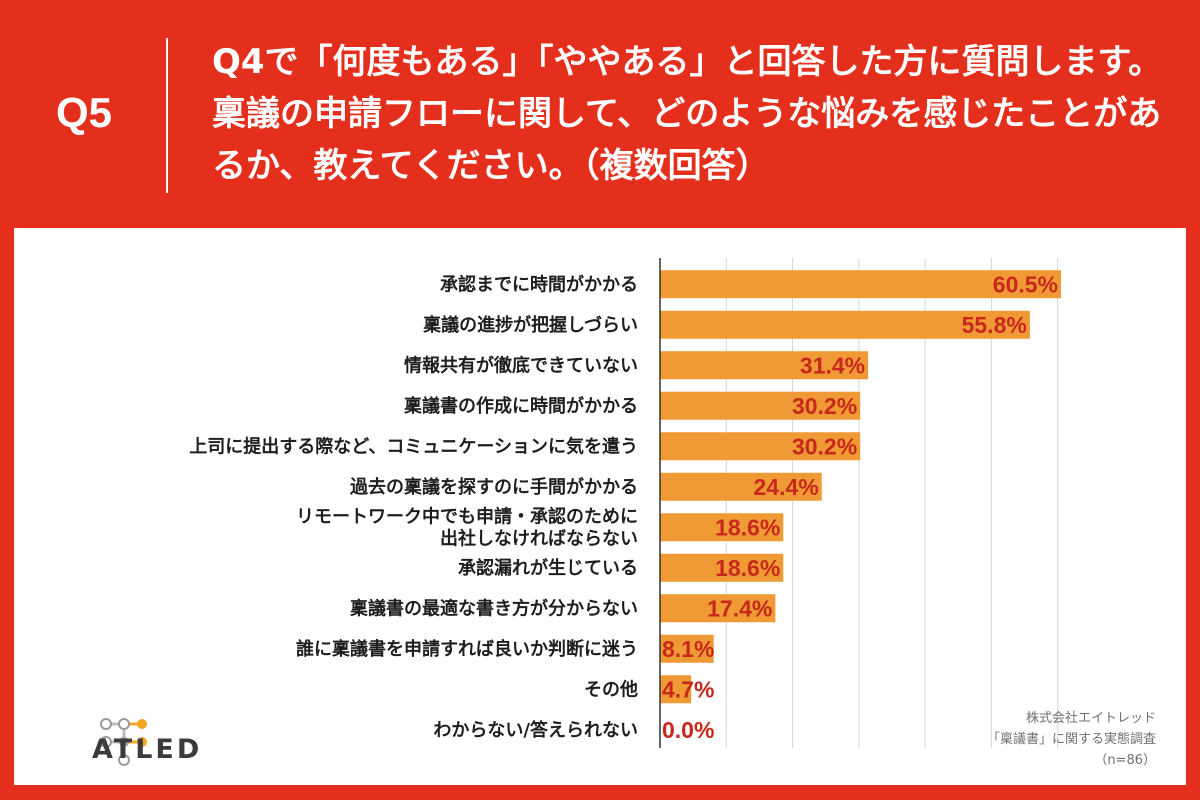 This screenshot has width=1200, height=800. I want to click on value-label: 0.0%, so click(688, 730).